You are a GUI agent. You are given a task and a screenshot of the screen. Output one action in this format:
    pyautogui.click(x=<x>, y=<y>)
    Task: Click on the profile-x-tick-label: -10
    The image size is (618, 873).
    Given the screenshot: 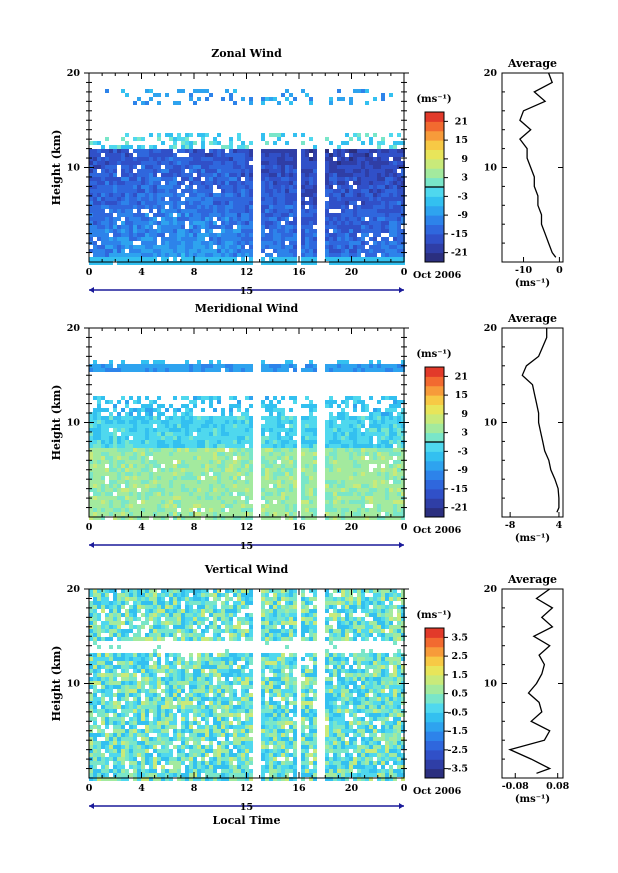 What is the action you would take?
    pyautogui.click(x=524, y=270)
    